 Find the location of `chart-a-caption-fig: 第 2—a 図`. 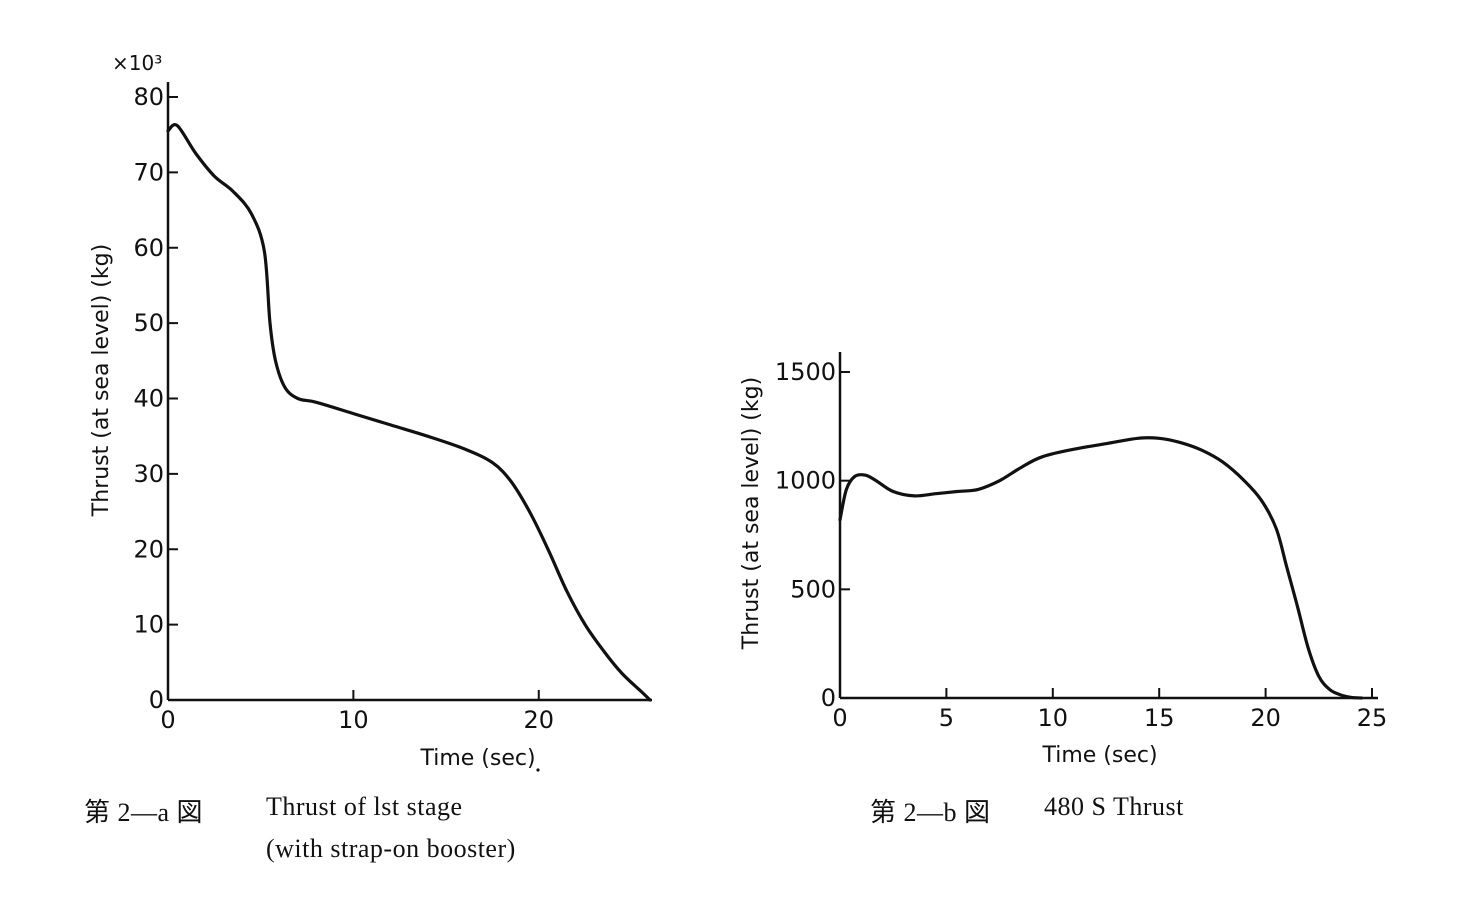

chart-a-caption-fig: 第 2—a 図 is located at coordinates (144, 812).